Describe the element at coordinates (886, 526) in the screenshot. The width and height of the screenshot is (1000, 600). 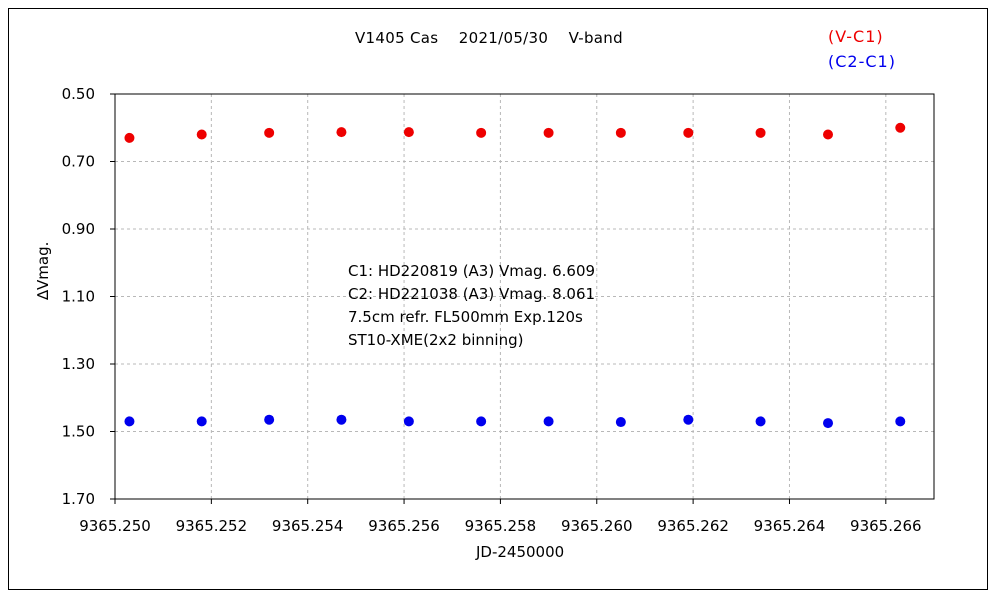
I see `x-tick-label: 9365.266` at that location.